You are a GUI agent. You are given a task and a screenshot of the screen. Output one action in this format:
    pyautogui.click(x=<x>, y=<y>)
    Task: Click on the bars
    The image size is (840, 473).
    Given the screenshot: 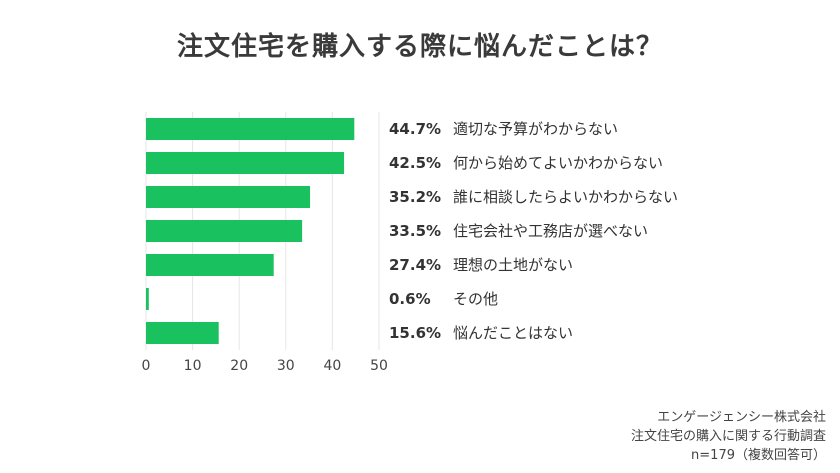 What is the action you would take?
    pyautogui.click(x=250, y=231)
    